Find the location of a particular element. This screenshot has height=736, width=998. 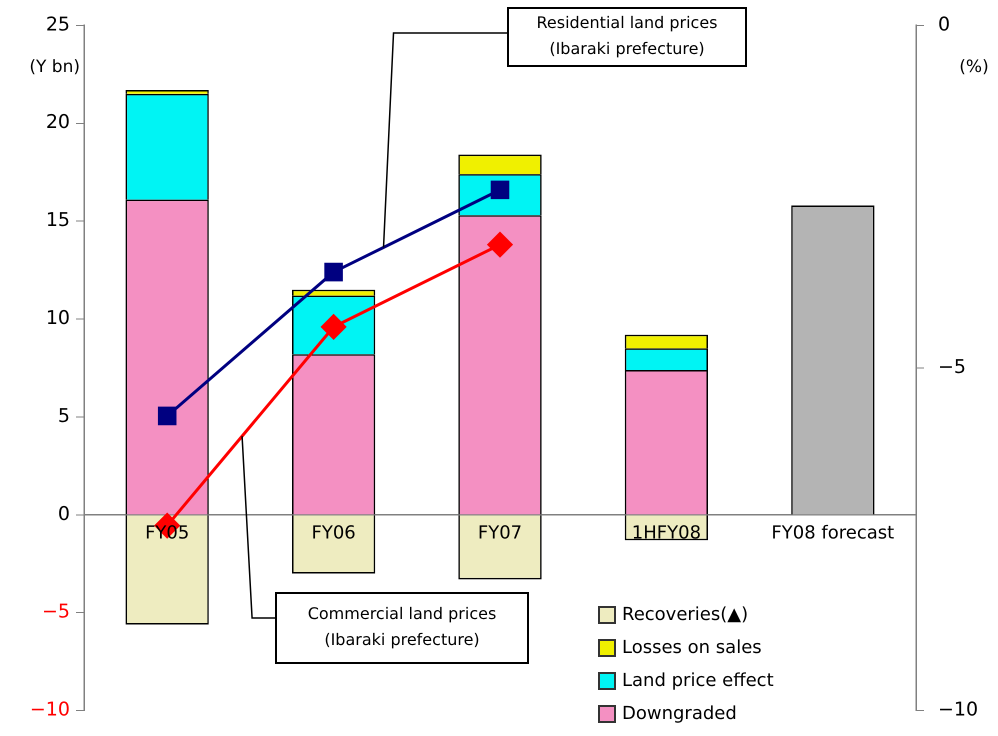

legend-label: Losses on sales is located at coordinates (692, 648).